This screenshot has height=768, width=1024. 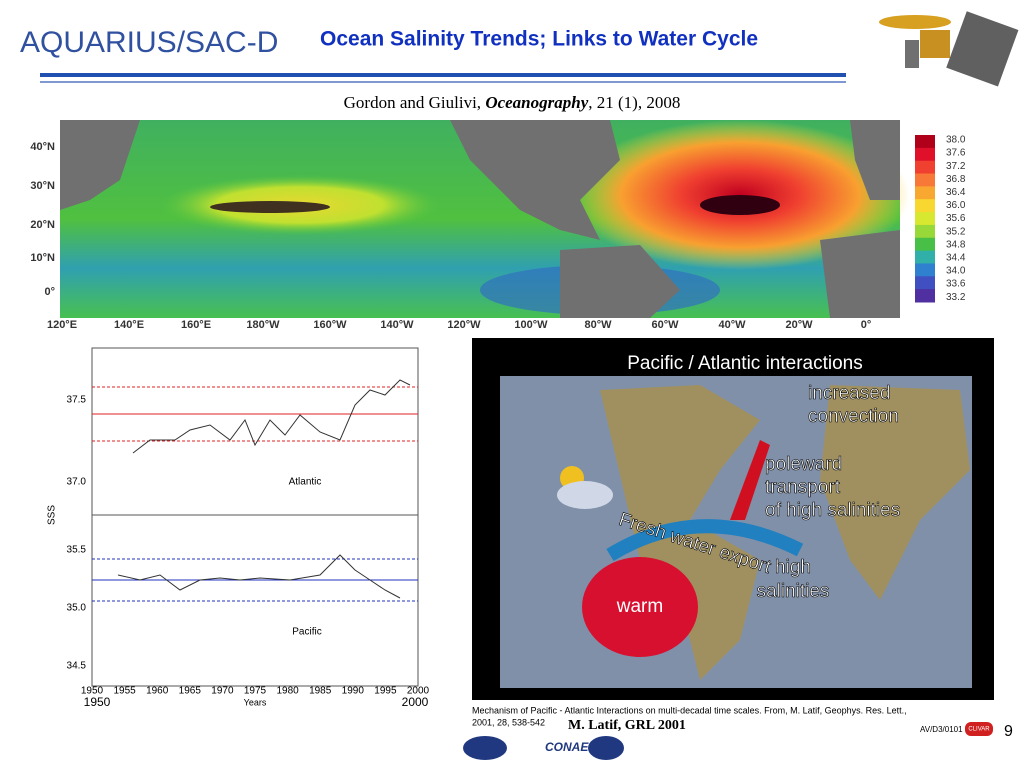 I want to click on x-tick-label: 1970, so click(x=222, y=691).